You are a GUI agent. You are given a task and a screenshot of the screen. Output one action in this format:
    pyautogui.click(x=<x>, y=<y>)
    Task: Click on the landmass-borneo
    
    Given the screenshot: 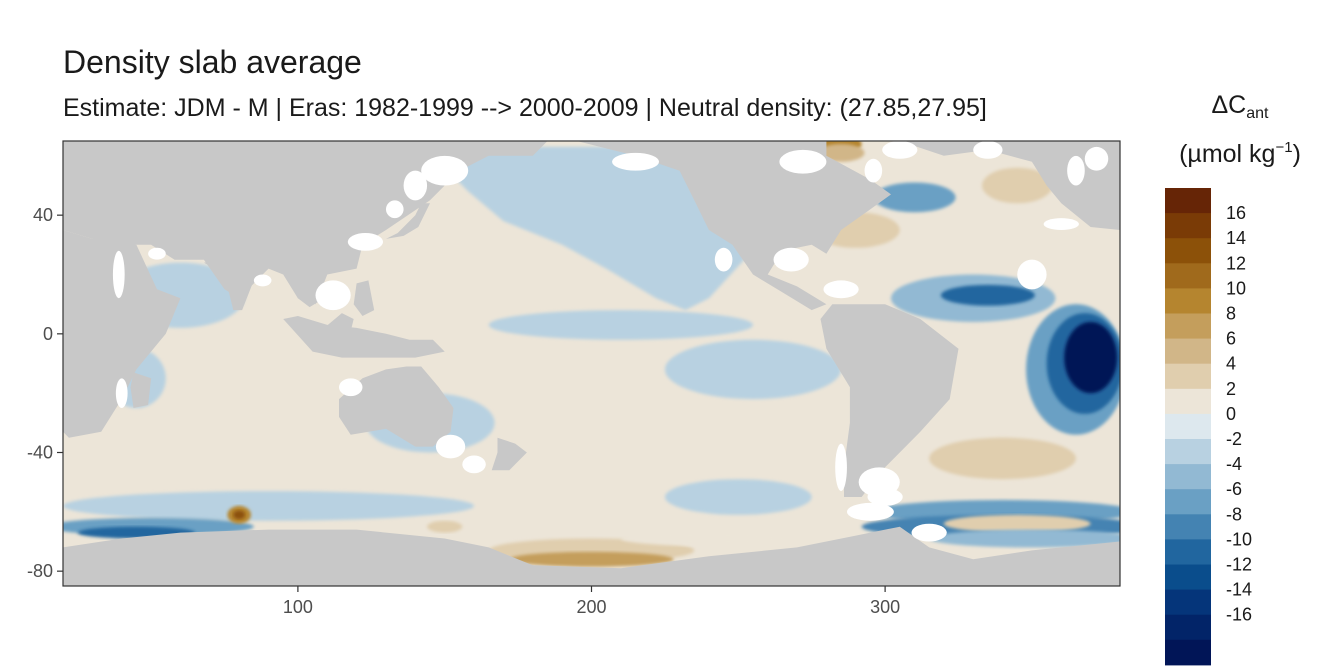 What is the action you would take?
    pyautogui.click(x=339, y=328)
    